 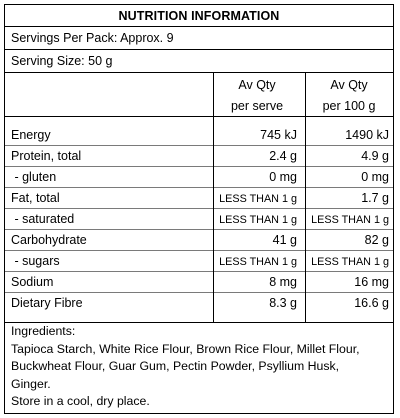 What do you see at coordinates (371, 282) in the screenshot?
I see `per-100g-value: 16 mg` at bounding box center [371, 282].